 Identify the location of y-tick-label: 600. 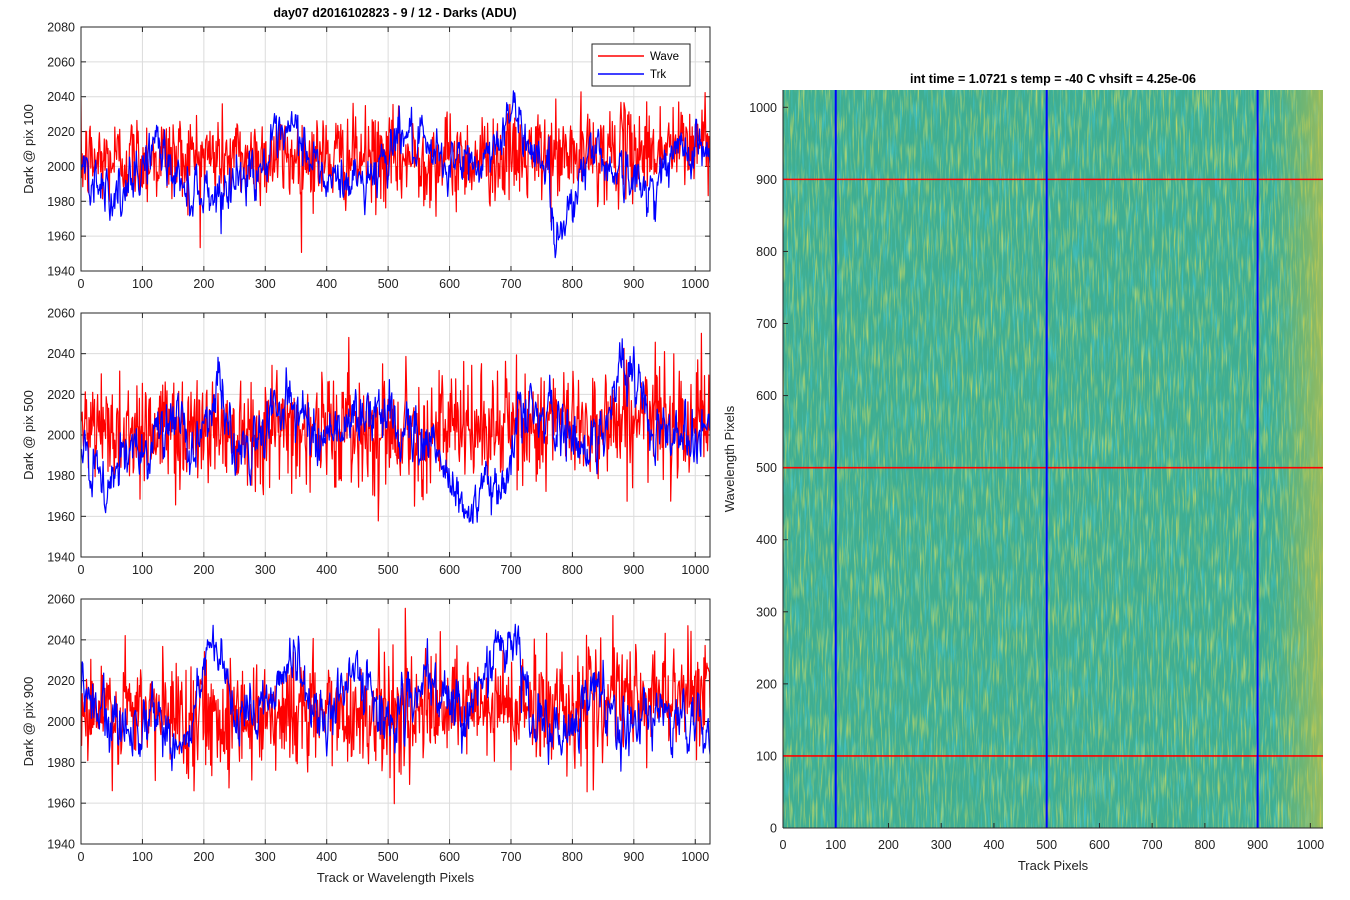
(766, 396).